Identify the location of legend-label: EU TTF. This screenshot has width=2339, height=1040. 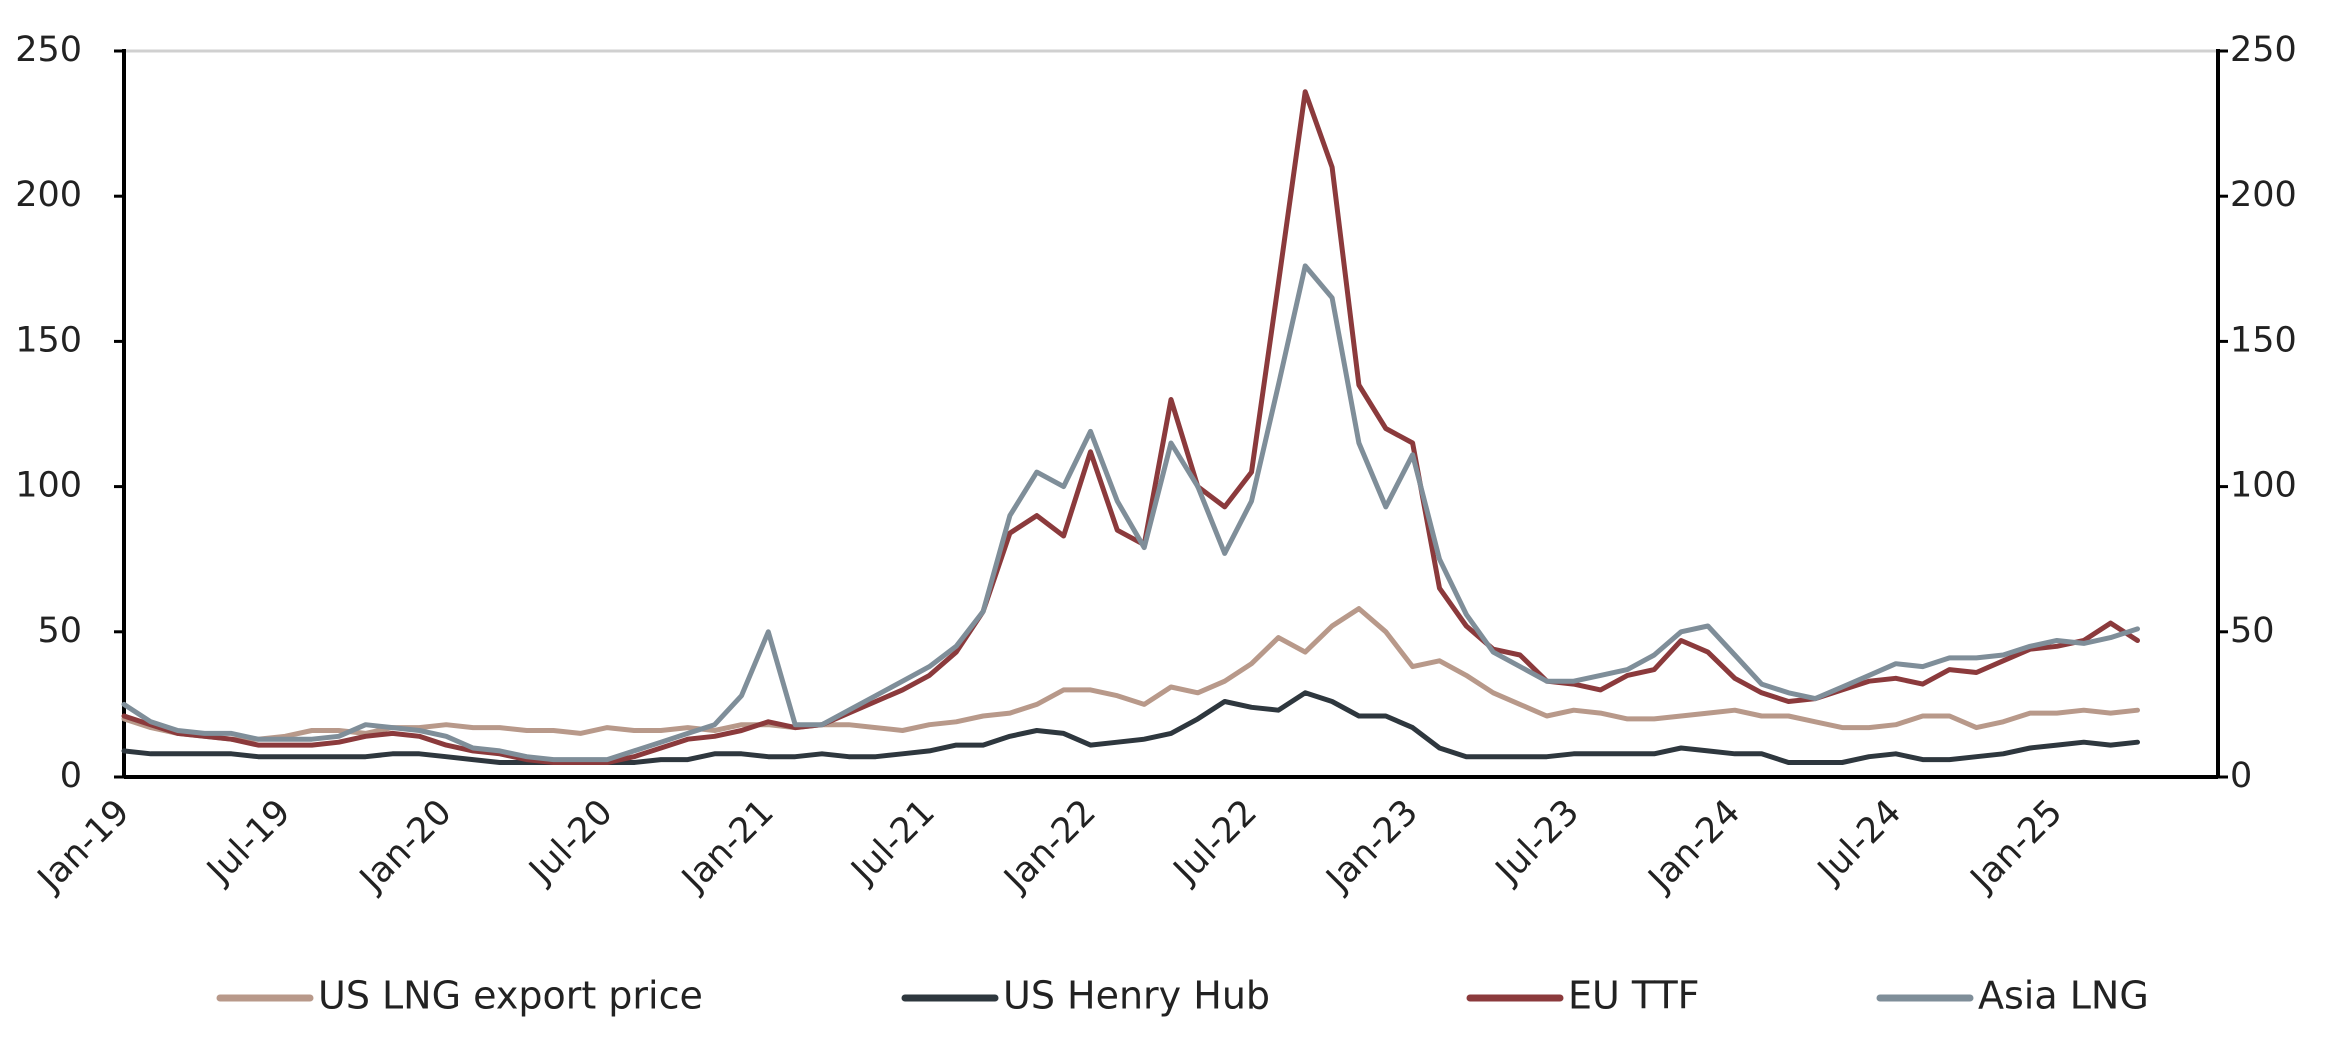
(1634, 996).